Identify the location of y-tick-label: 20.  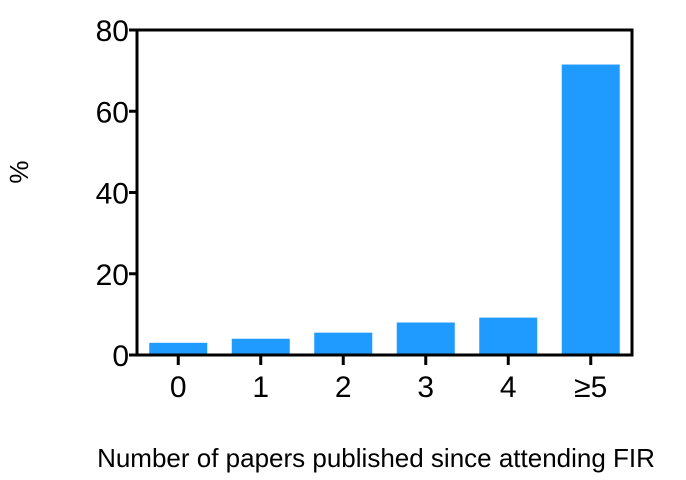
(112, 275).